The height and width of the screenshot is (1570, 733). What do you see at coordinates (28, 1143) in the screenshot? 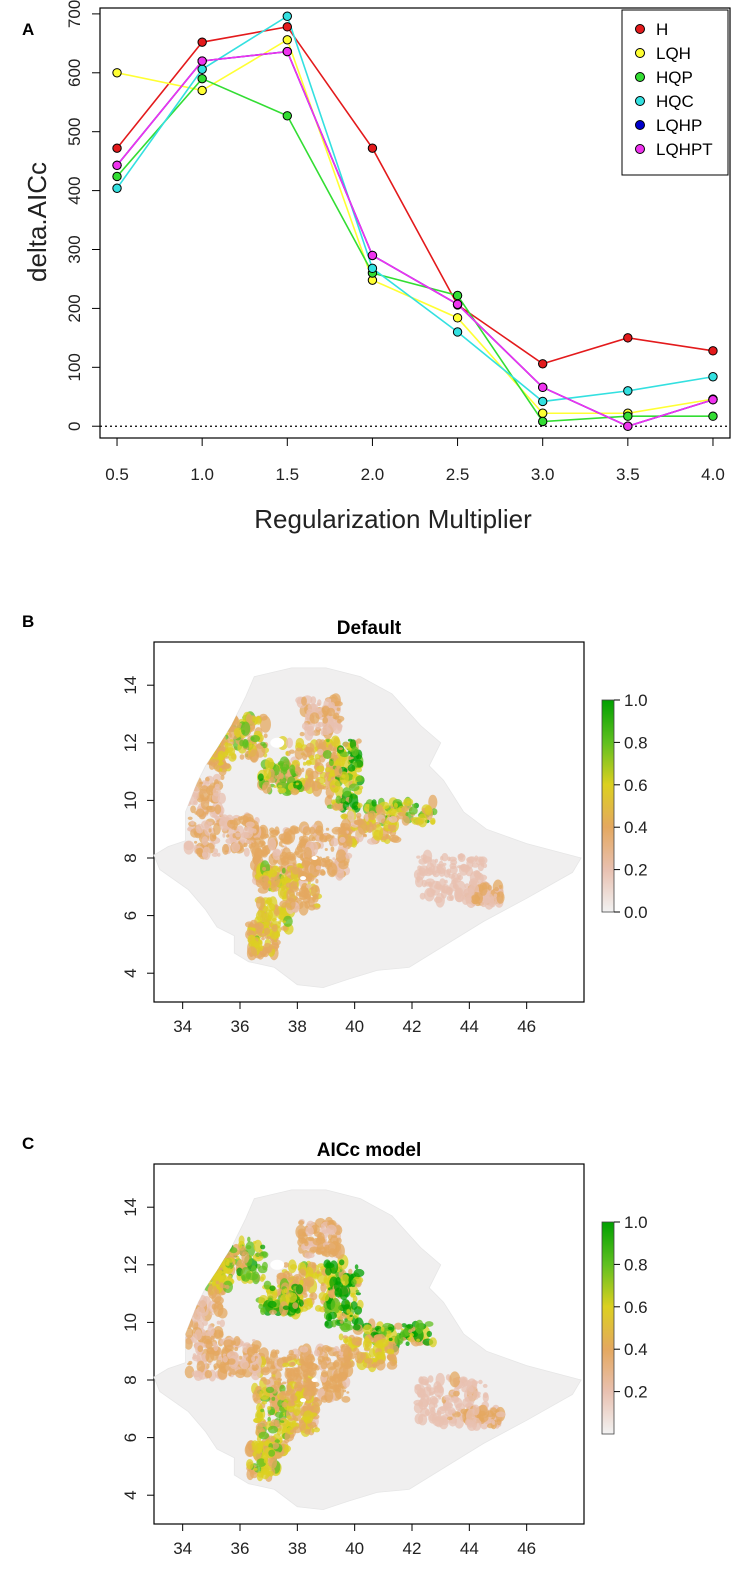
I see `panel-label-c: C` at bounding box center [28, 1143].